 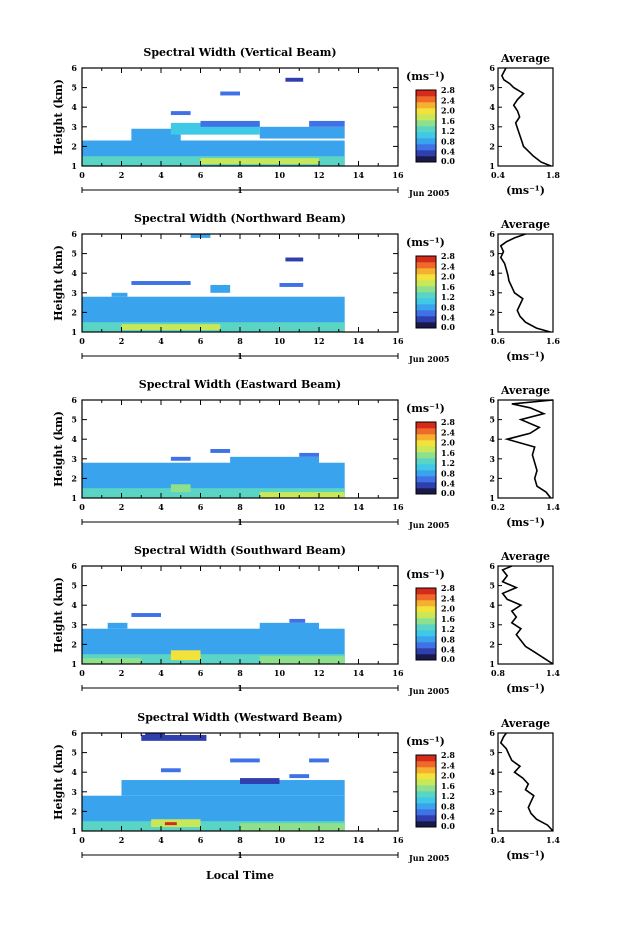 What do you see at coordinates (239, 717) in the screenshot?
I see `chart-title: Spectral Width (Westward Beam)` at bounding box center [239, 717].